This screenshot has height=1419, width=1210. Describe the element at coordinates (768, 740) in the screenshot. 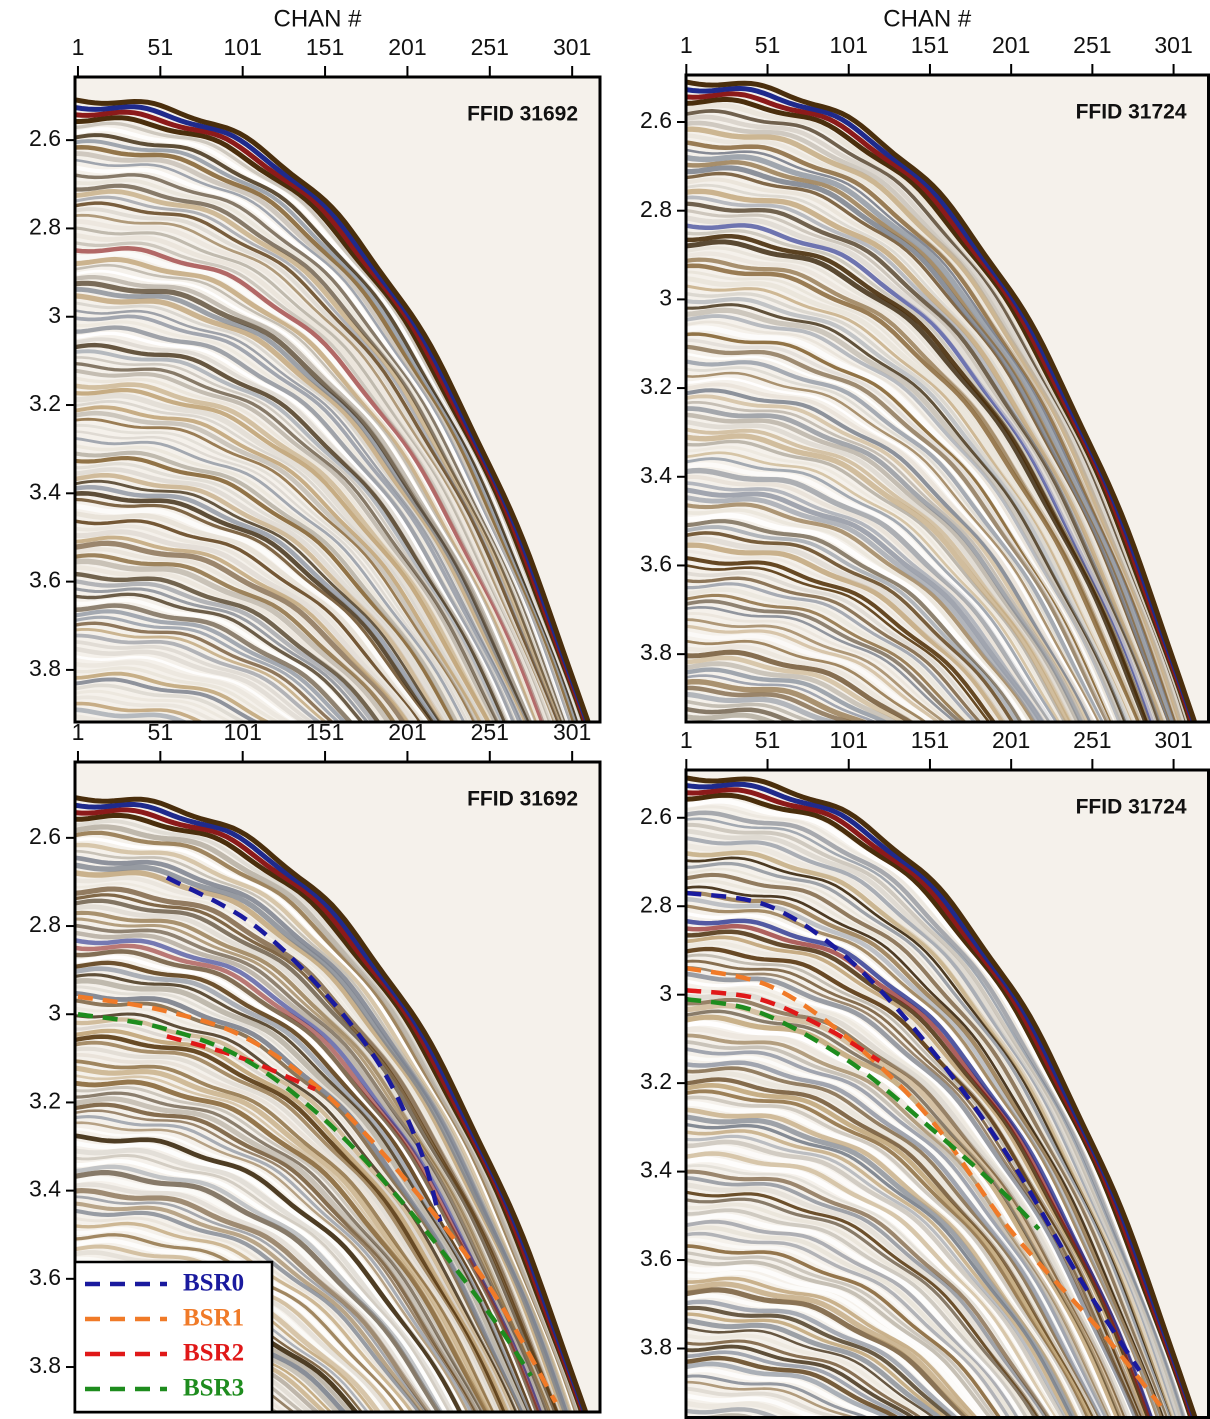

I see `x-tick-label: 51` at that location.